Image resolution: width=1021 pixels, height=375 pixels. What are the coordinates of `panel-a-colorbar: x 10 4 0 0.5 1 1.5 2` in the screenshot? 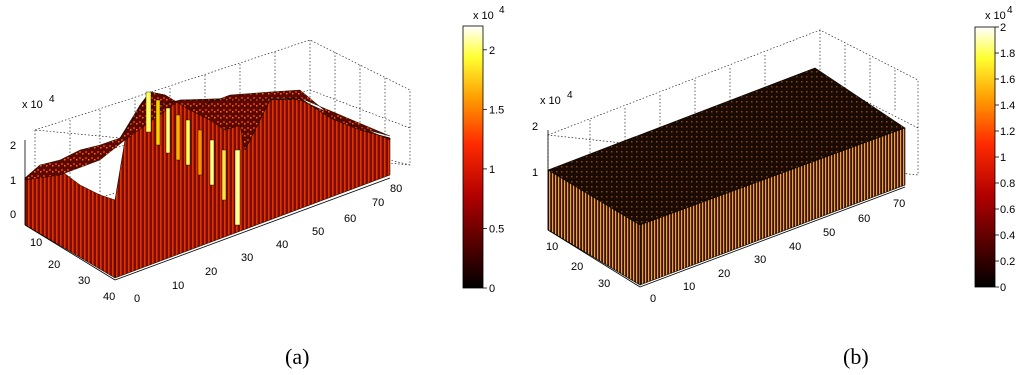 It's located at (483, 150).